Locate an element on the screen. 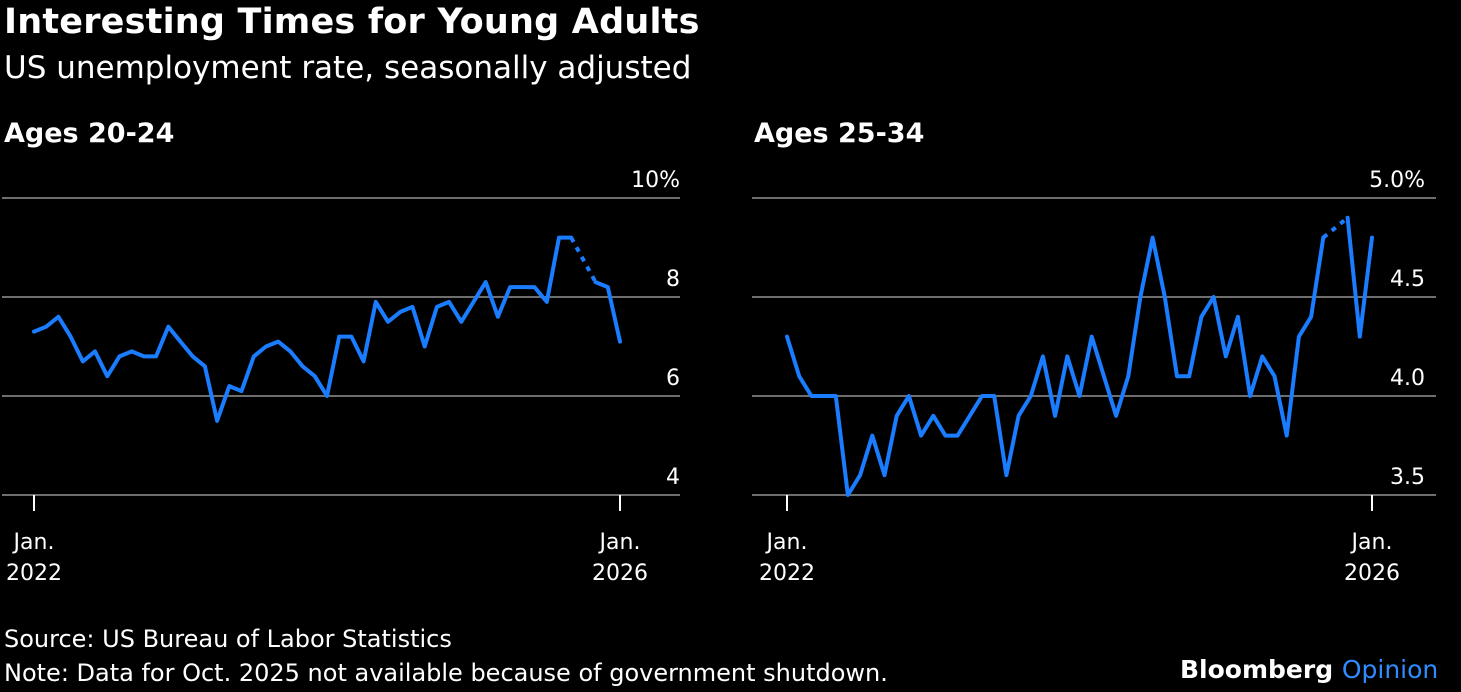 Image resolution: width=1461 pixels, height=692 pixels. y-tick-label-1-2: 8 is located at coordinates (673, 279).